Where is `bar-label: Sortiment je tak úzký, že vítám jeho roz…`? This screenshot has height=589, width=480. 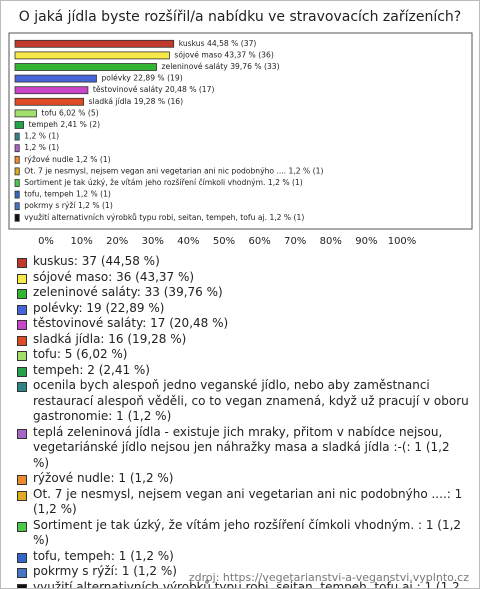 bar-label: Sortiment je tak úzký, že vítám jeho roz… is located at coordinates (163, 182).